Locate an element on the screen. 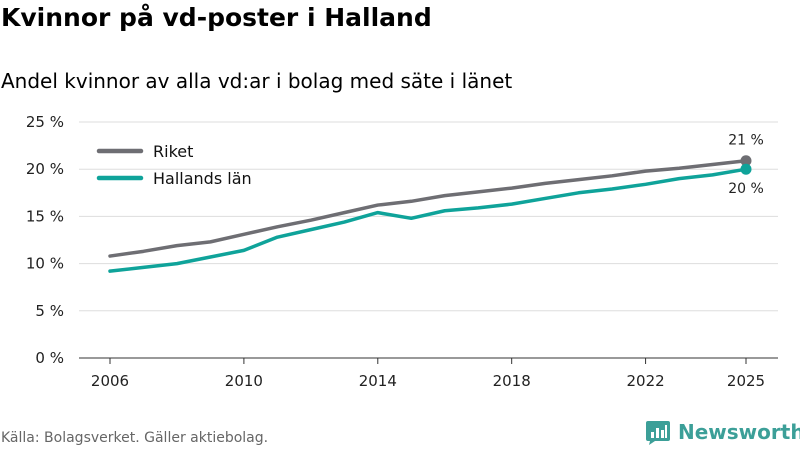 Image resolution: width=800 pixels, height=450 pixels. x-tick-label: 2022 is located at coordinates (645, 381).